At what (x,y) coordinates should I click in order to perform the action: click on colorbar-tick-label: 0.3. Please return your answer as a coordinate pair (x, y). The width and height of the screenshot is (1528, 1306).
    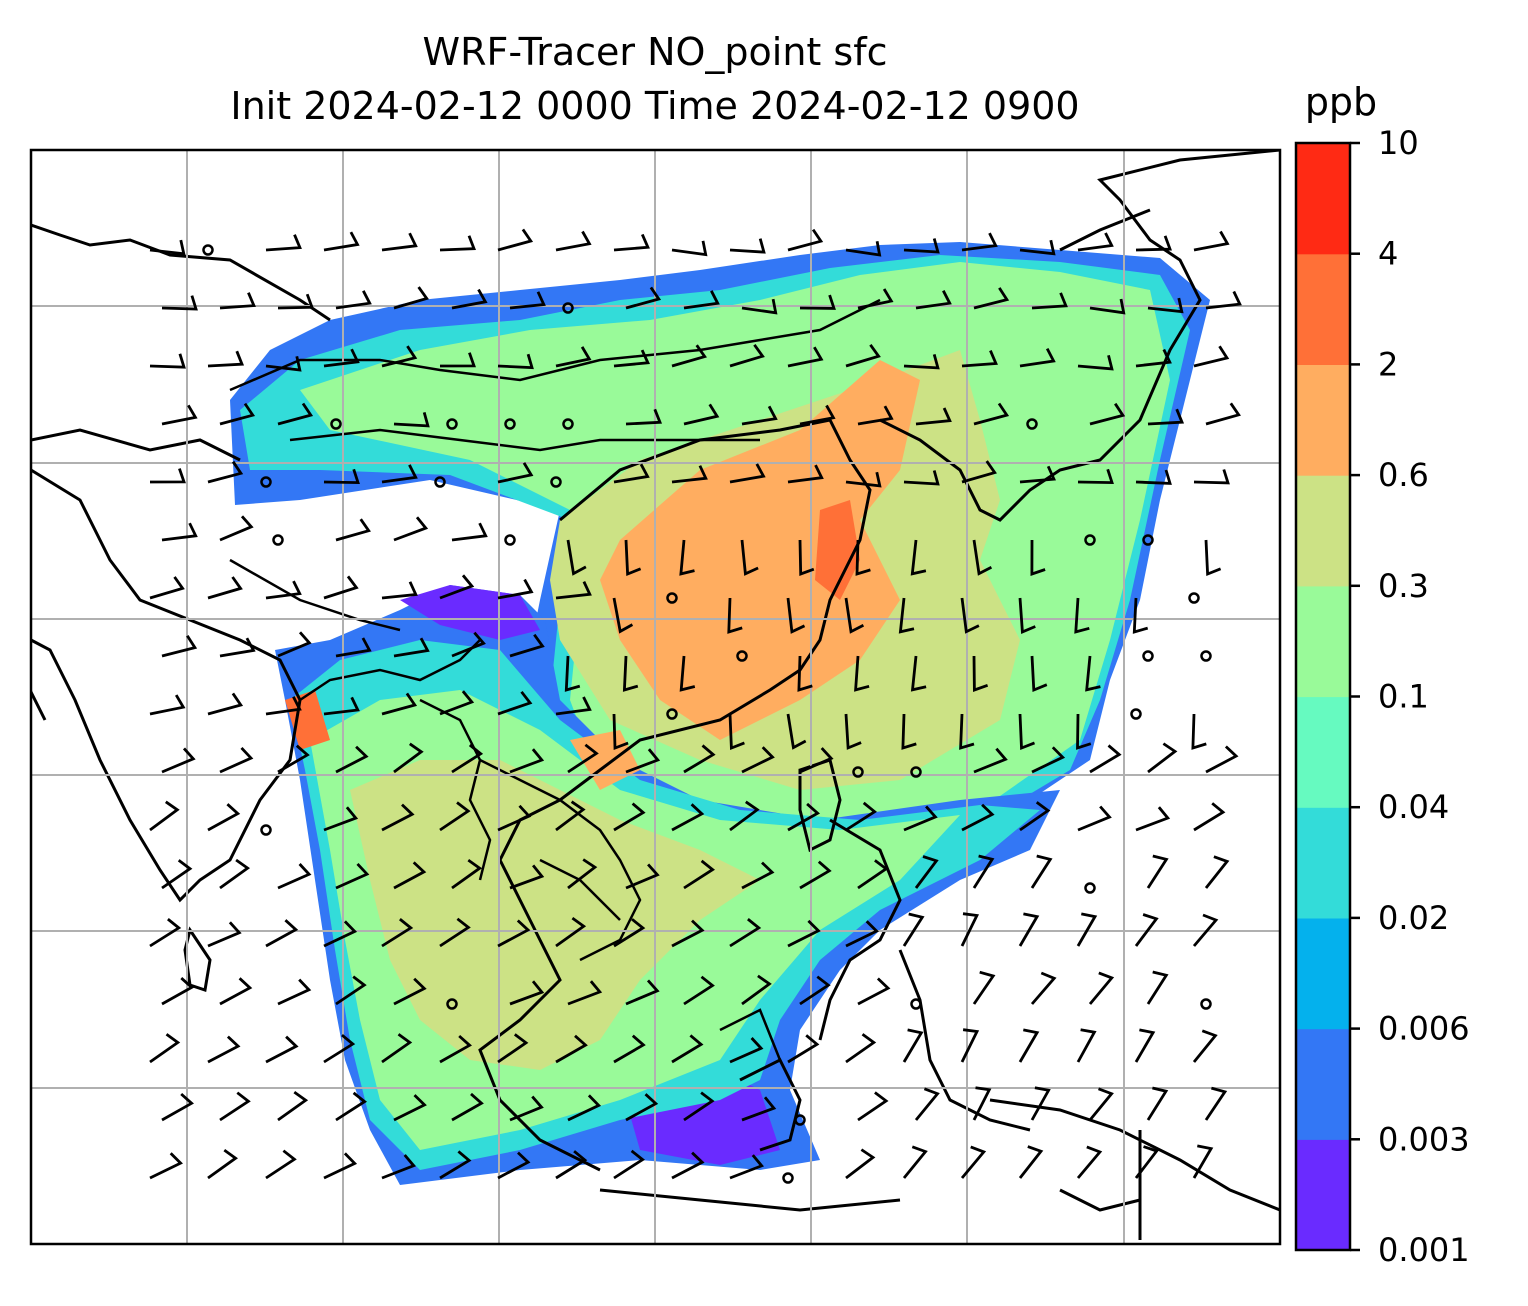
    Looking at the image, I should click on (1403, 586).